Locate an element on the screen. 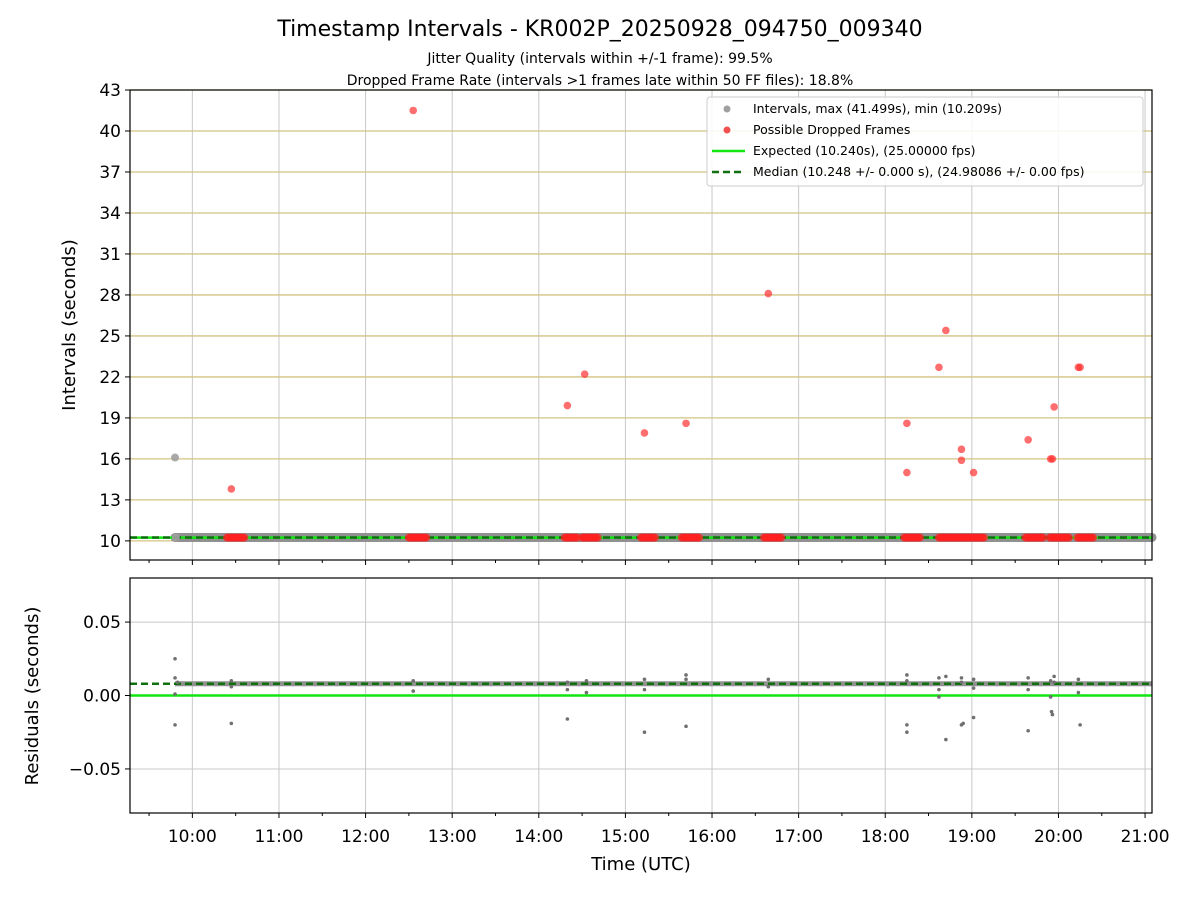 This screenshot has width=1200, height=900. x-tick-label: 13:00 is located at coordinates (452, 837).